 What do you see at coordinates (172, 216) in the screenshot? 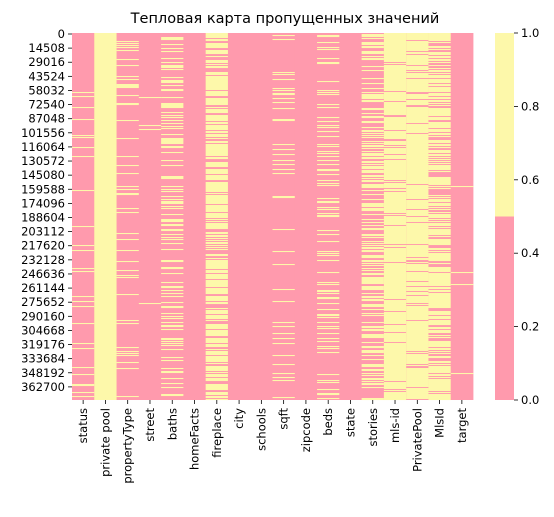
I see `heatmap-column-baths` at bounding box center [172, 216].